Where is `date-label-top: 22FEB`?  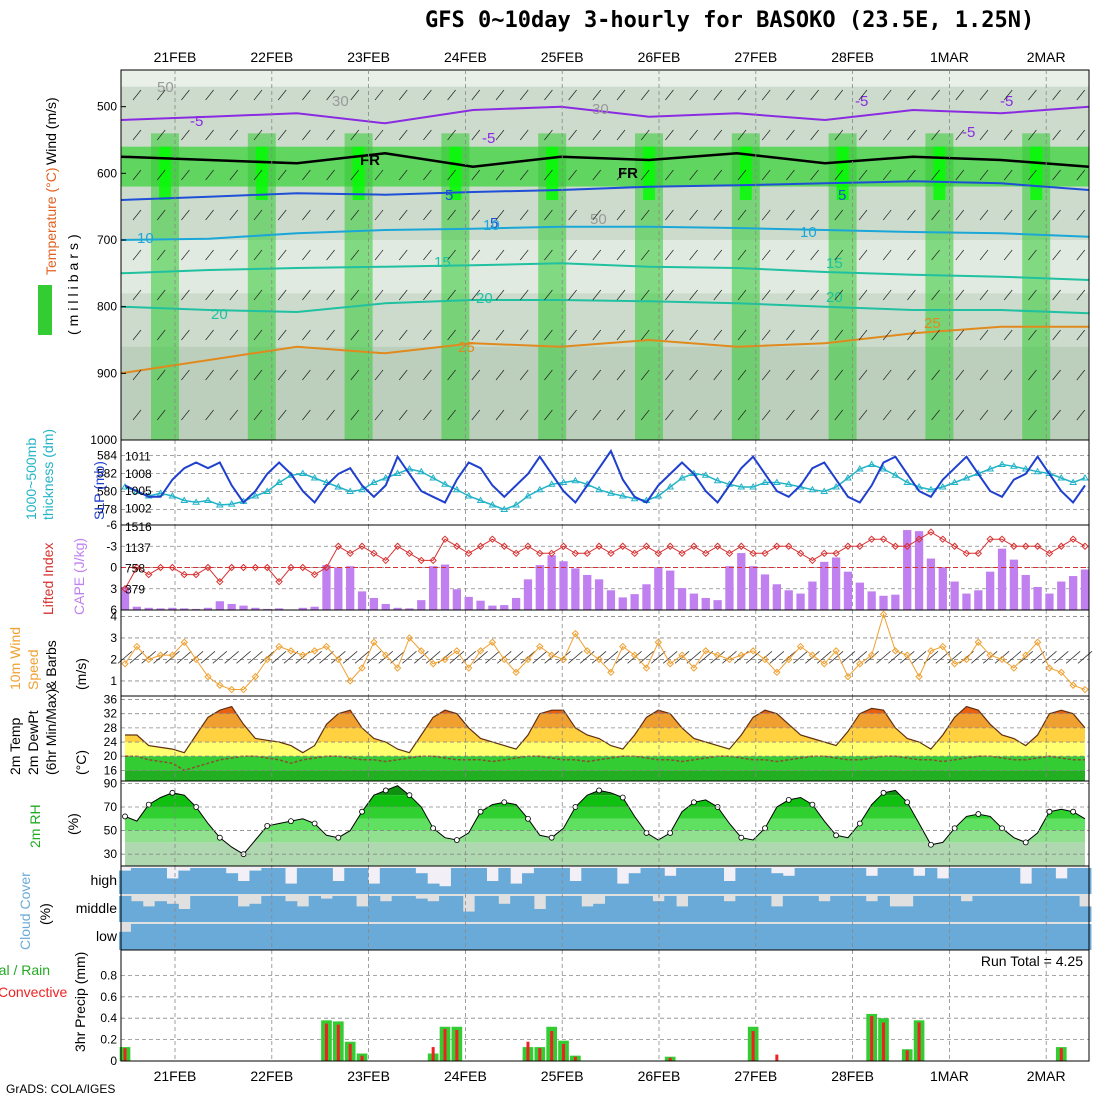 date-label-top: 22FEB is located at coordinates (271, 57).